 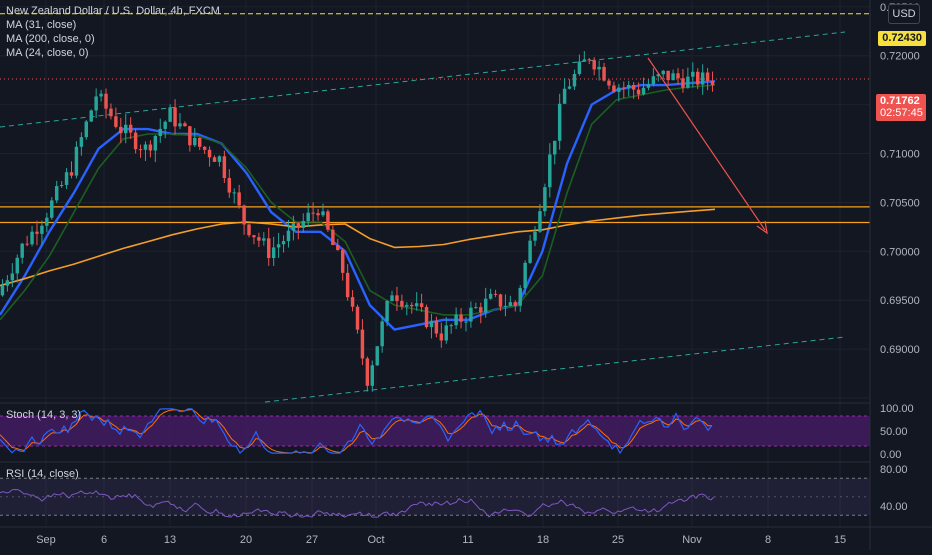 I want to click on currency-button: USD, so click(x=904, y=14).